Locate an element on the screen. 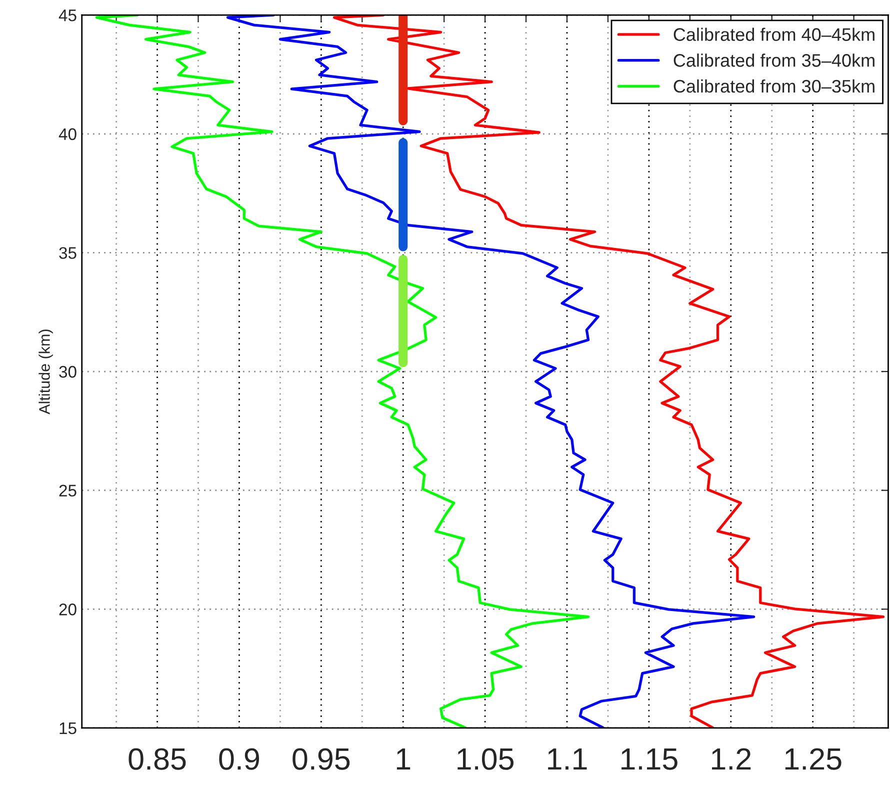 The height and width of the screenshot is (793, 890). x-tick-label: 1.05 is located at coordinates (486, 759).